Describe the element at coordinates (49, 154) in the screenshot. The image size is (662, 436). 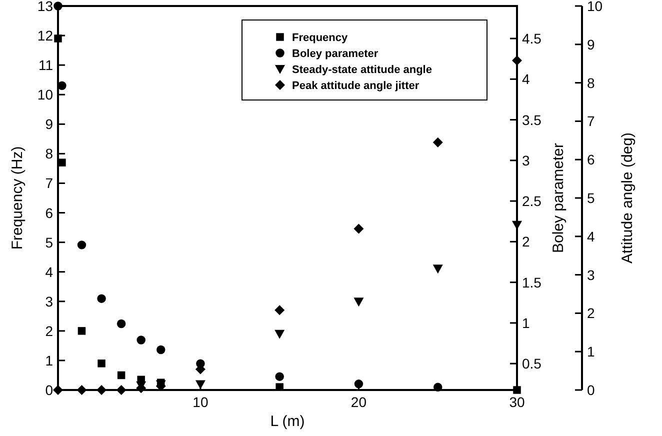
I see `y-tick-label: 8` at that location.